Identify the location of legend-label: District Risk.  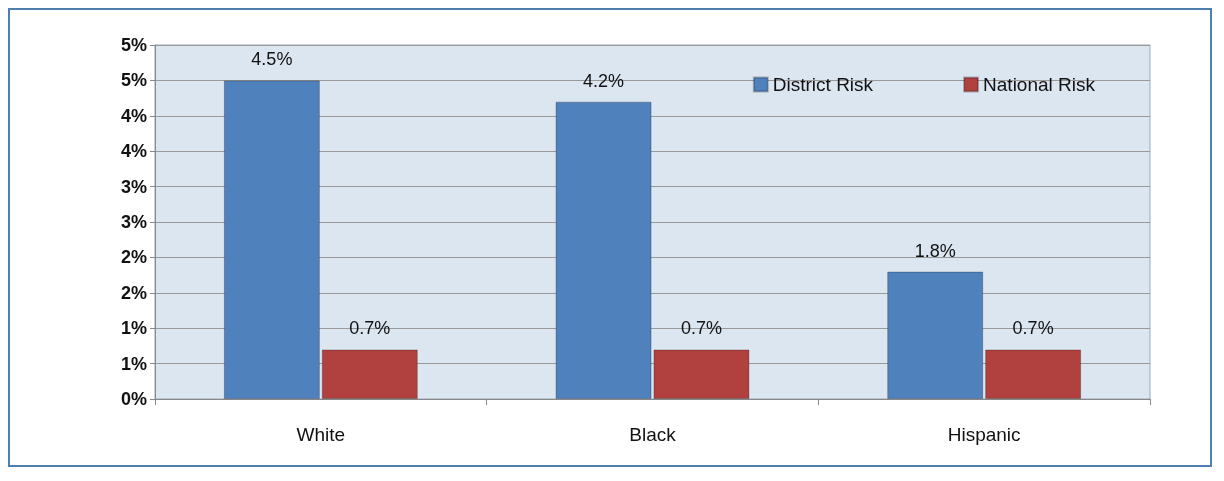
(823, 84).